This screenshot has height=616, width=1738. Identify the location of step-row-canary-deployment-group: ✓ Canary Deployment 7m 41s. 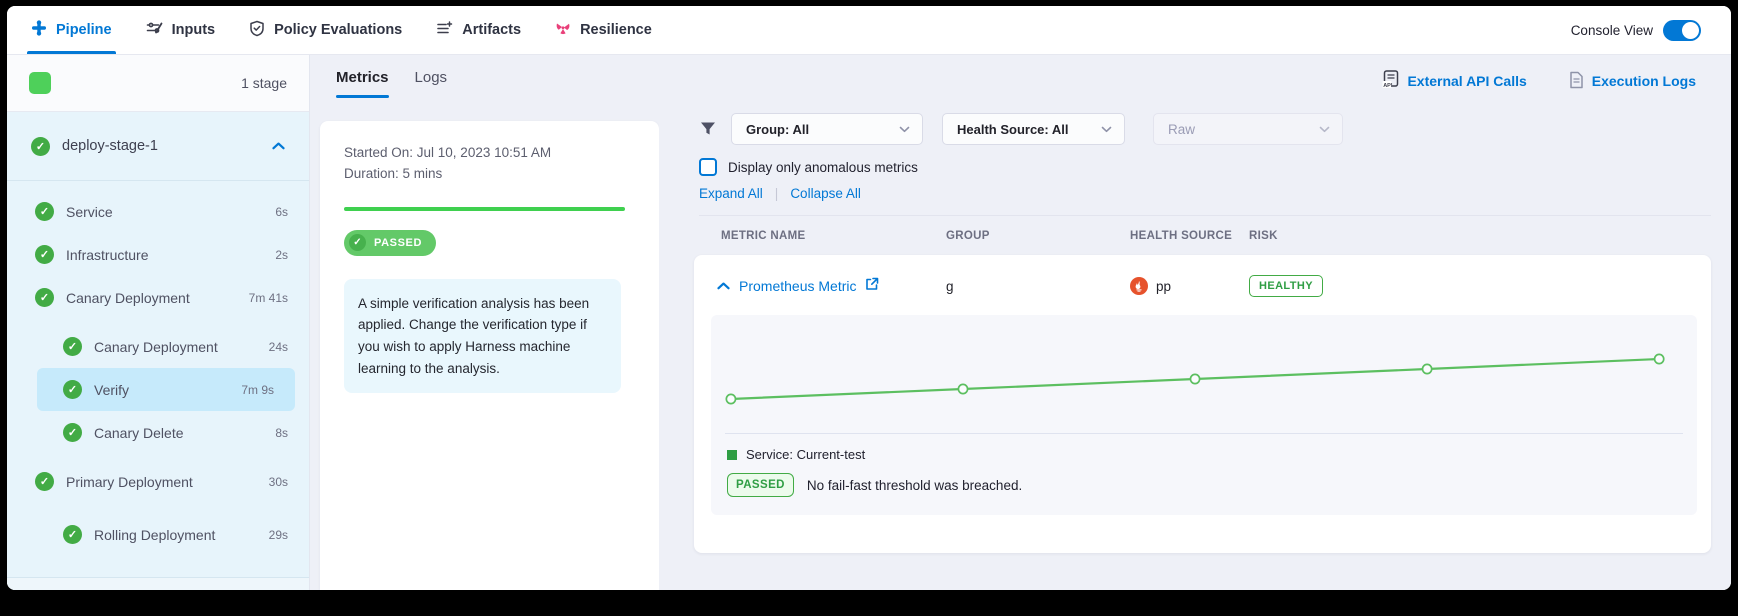
(158, 297).